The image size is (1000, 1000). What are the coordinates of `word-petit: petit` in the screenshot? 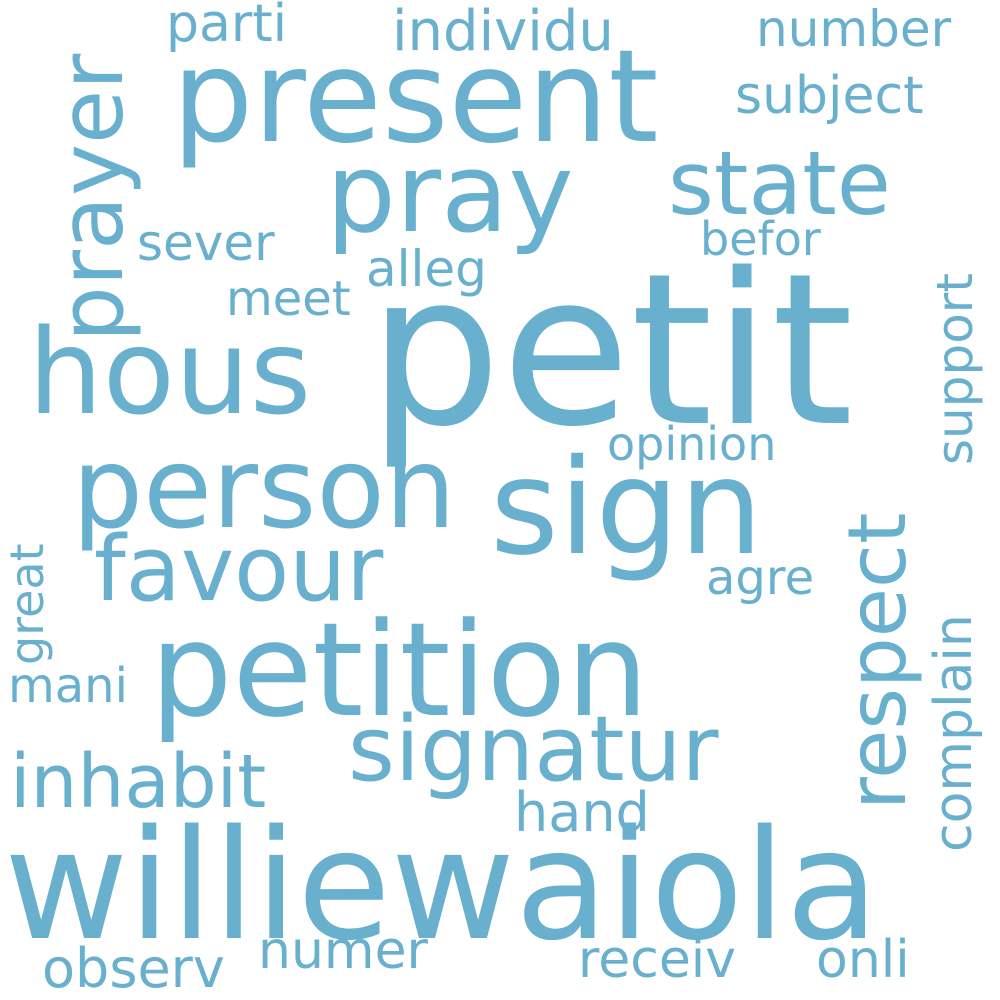 It's located at (611, 350).